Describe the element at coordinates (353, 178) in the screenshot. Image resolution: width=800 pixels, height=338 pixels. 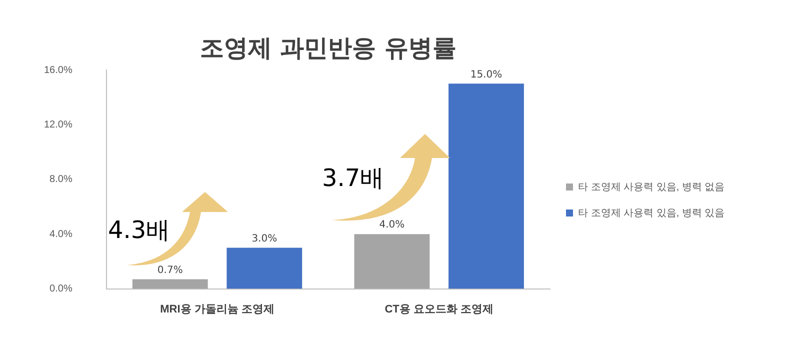
I see `annotation: 3.7배` at that location.